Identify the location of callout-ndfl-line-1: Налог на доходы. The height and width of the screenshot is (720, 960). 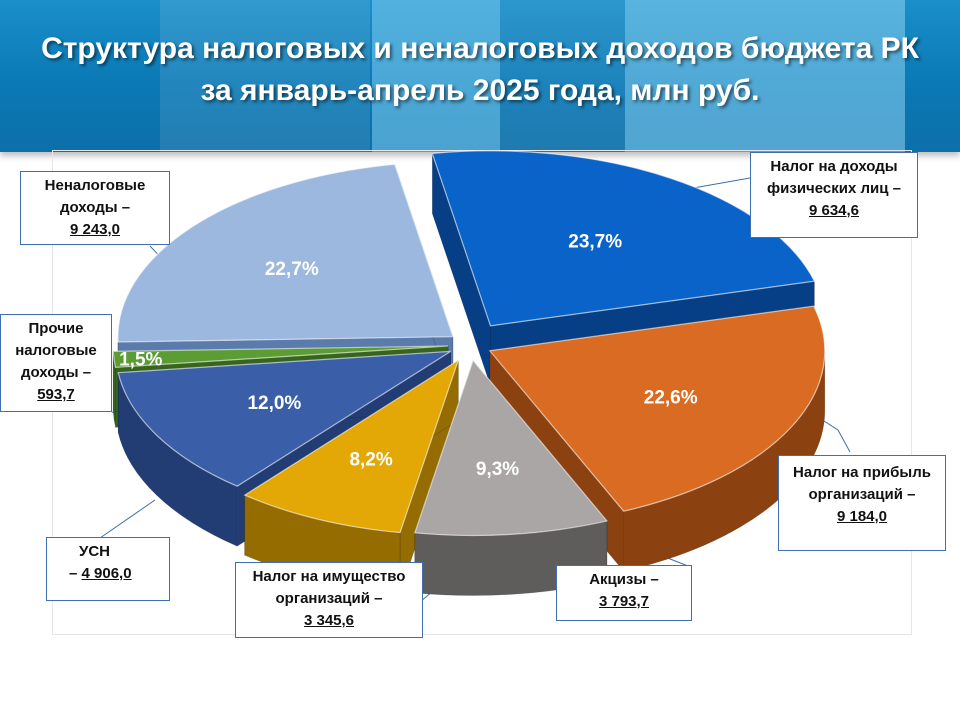
(834, 166).